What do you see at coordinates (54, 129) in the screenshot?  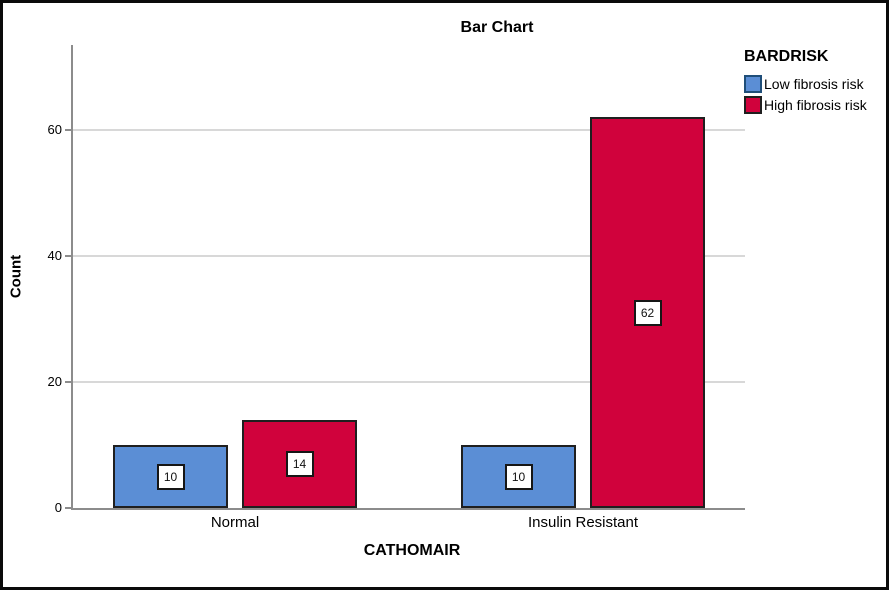 I see `y-tick-label-60: 60` at bounding box center [54, 129].